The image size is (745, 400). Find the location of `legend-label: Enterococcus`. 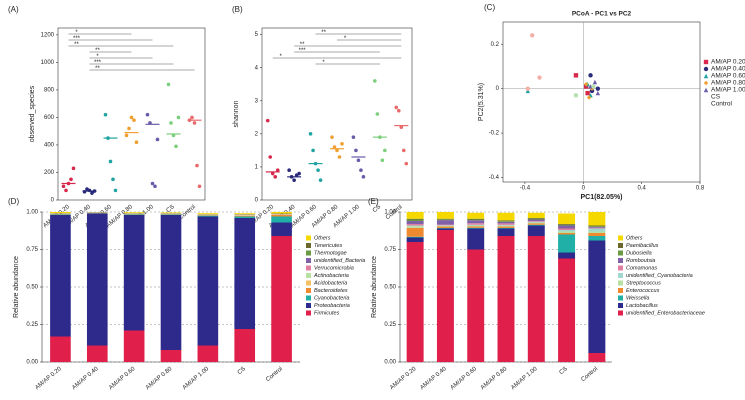

legend-label: Enterococcus is located at coordinates (643, 291).